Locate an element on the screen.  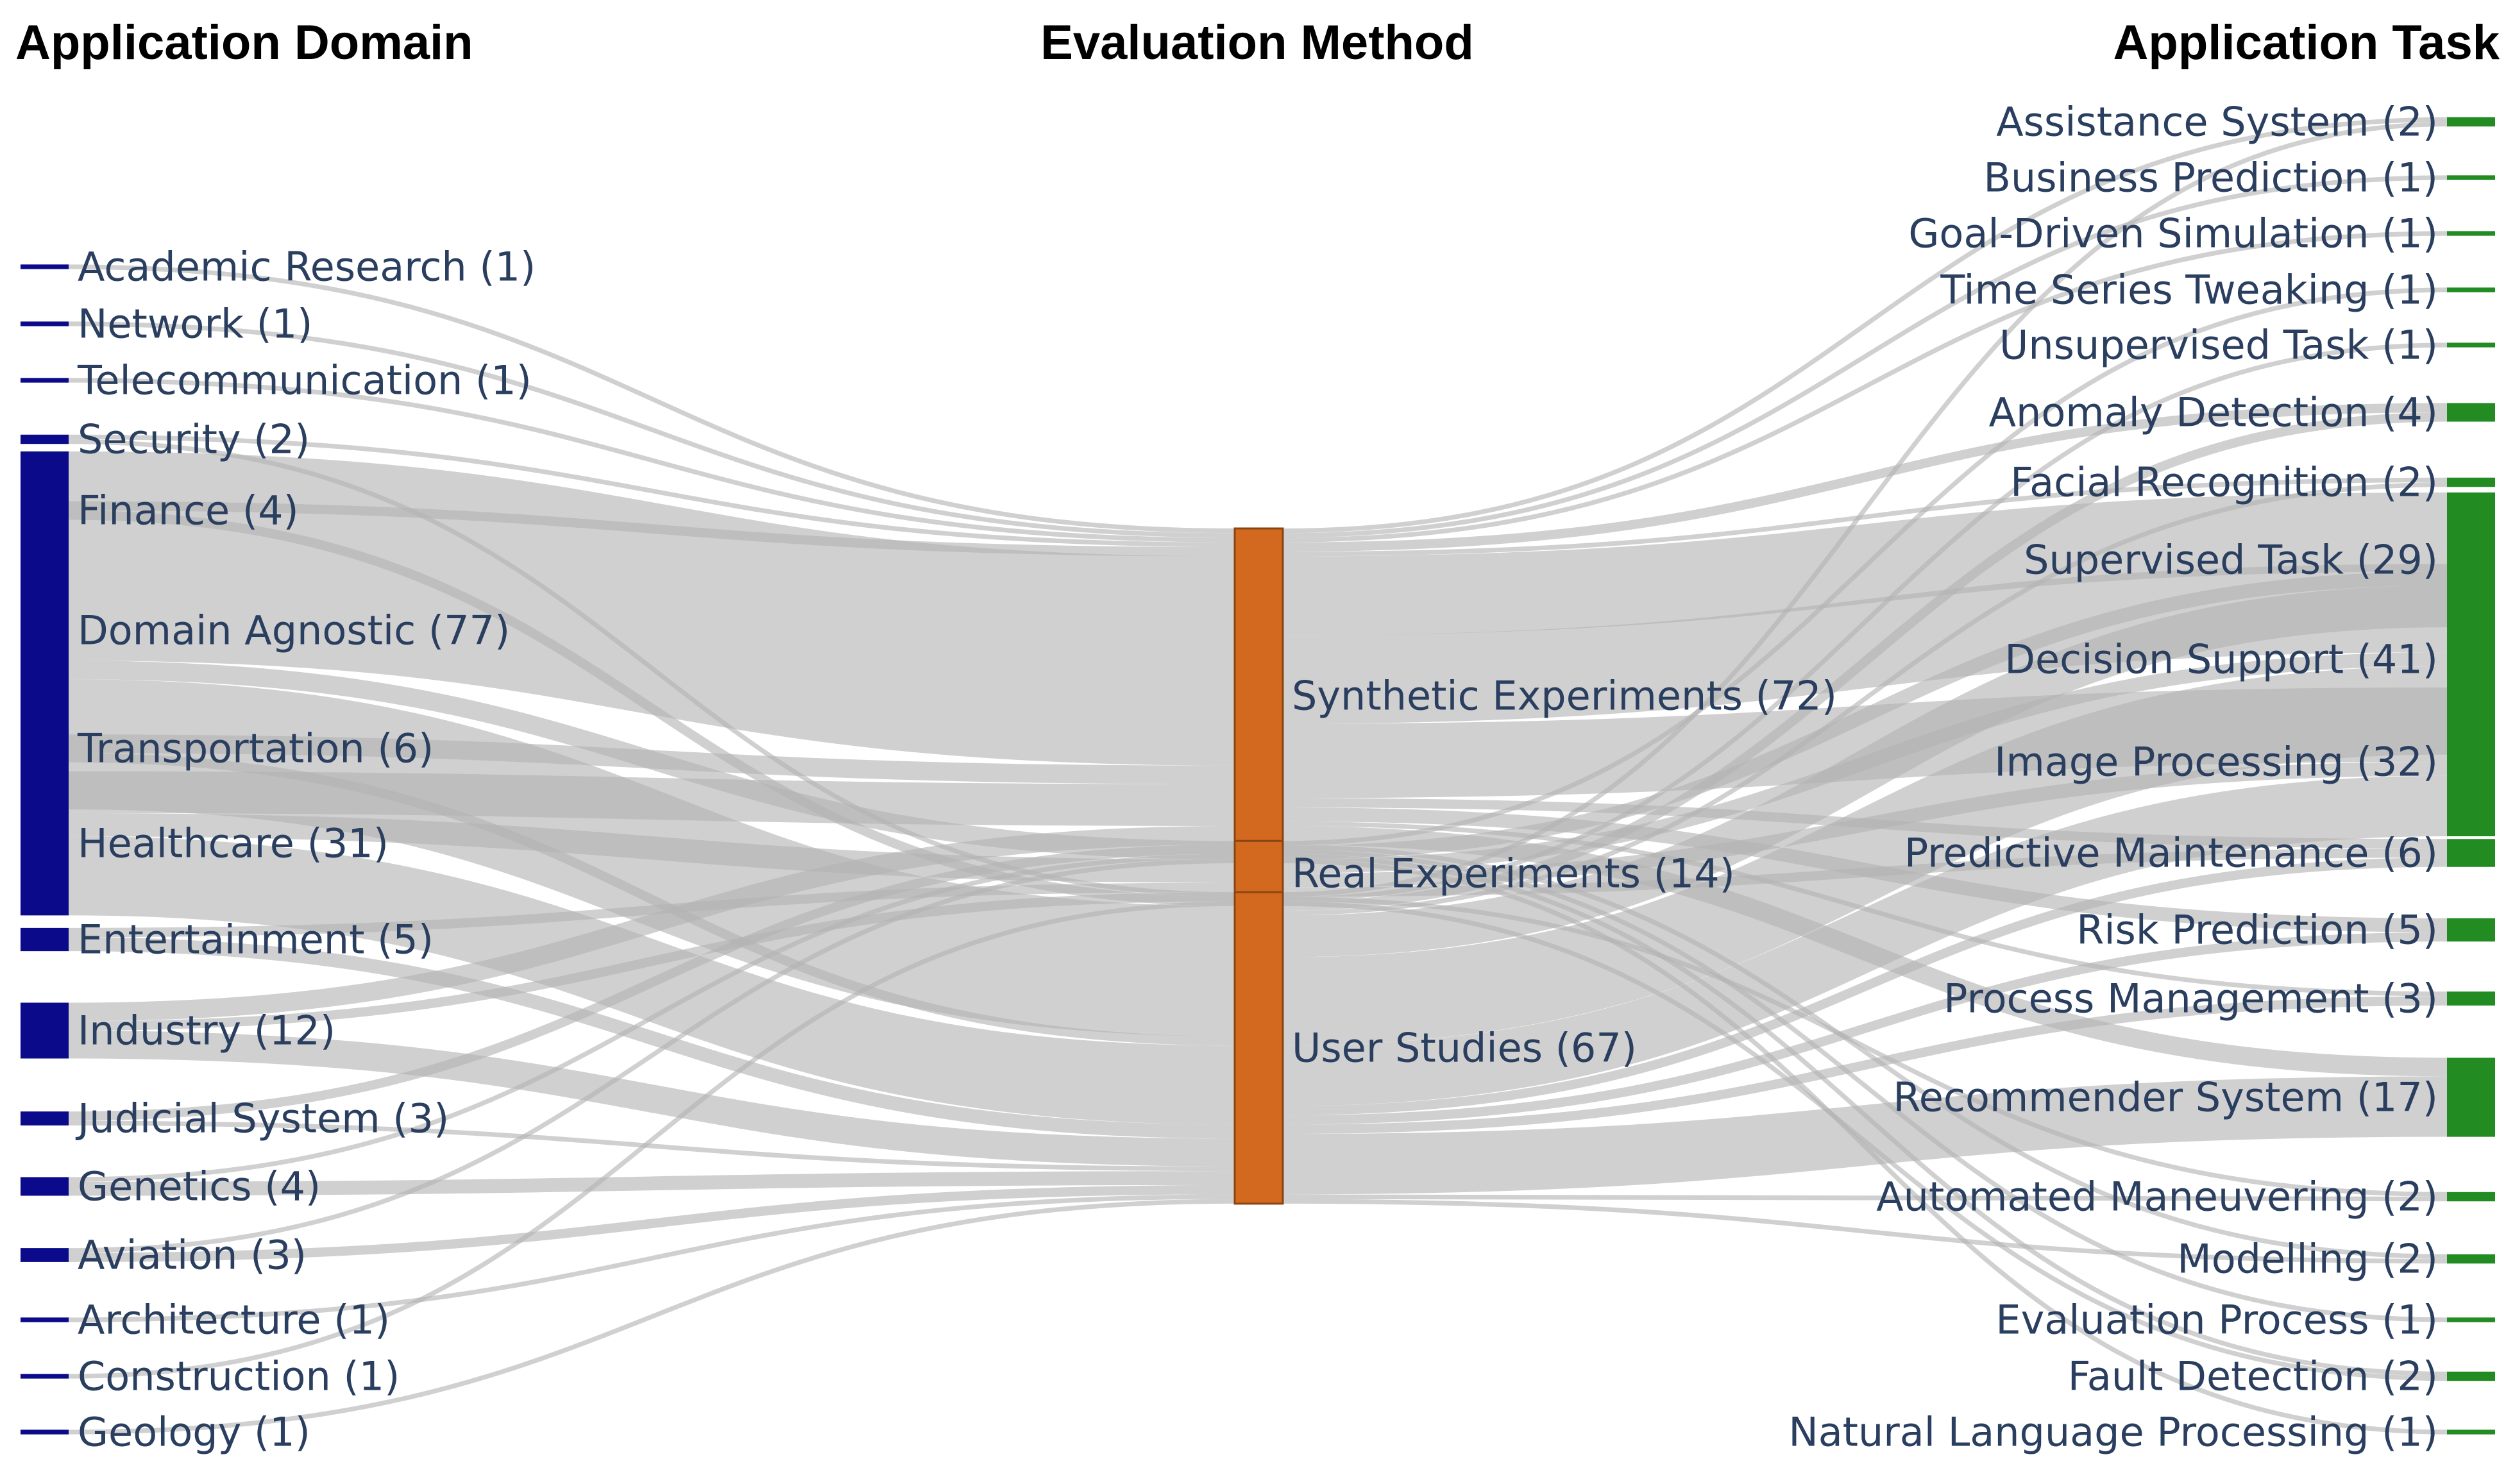
task-node-time-series-tweaking is located at coordinates (2471, 289).